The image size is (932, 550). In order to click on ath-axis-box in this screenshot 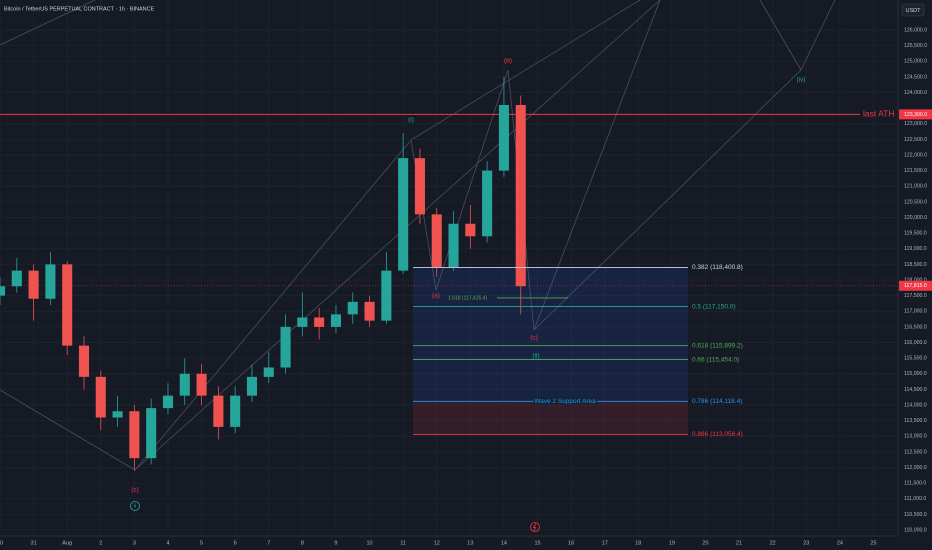, I will do `click(915, 114)`.